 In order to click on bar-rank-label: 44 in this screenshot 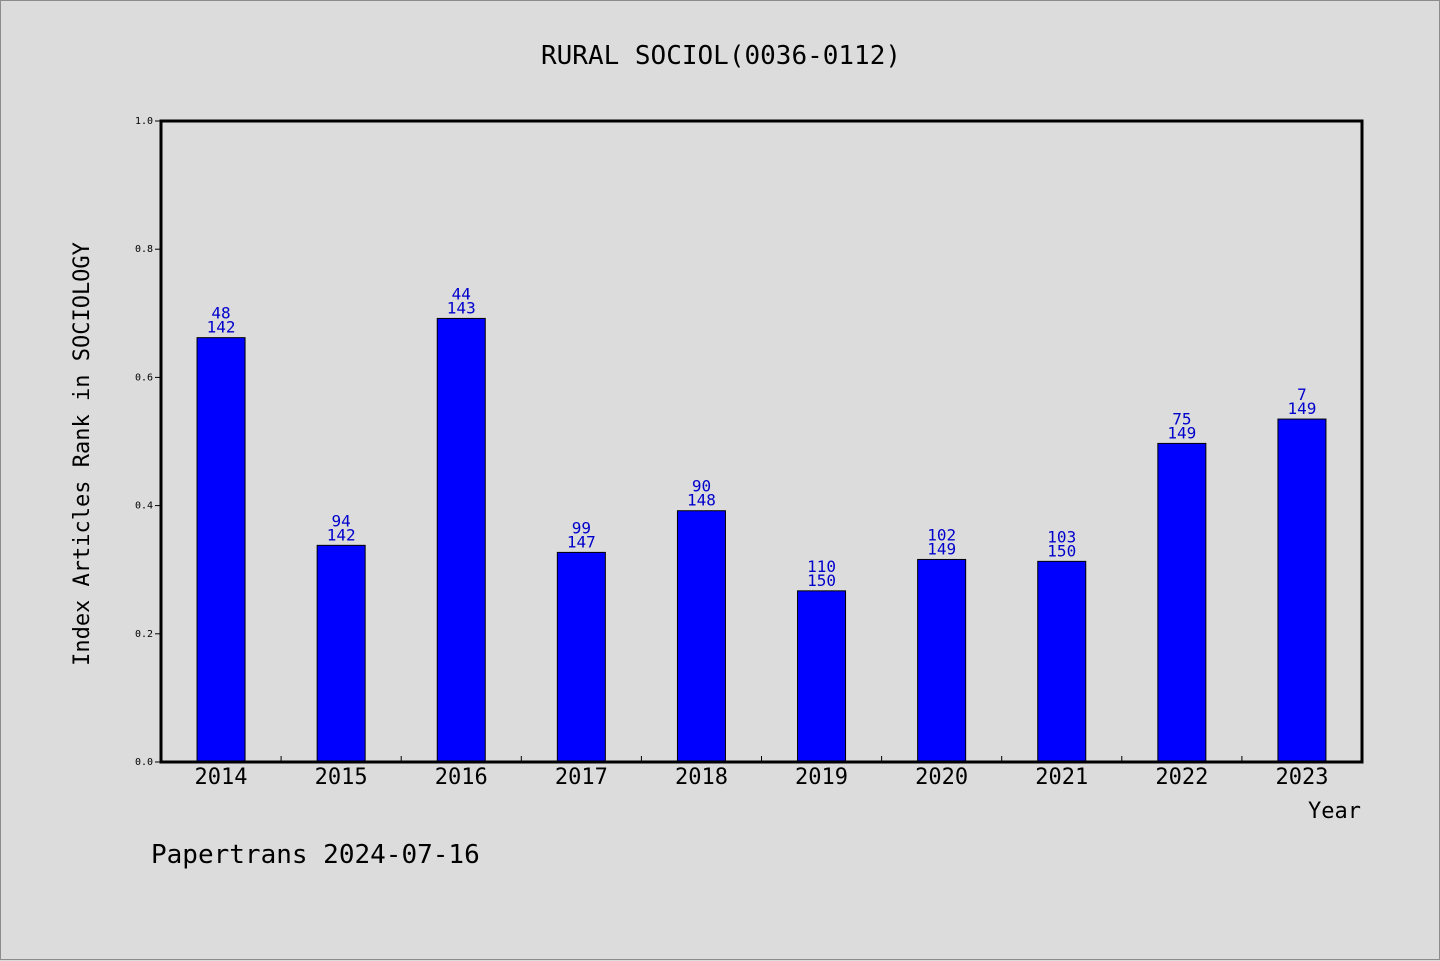, I will do `click(461, 293)`.